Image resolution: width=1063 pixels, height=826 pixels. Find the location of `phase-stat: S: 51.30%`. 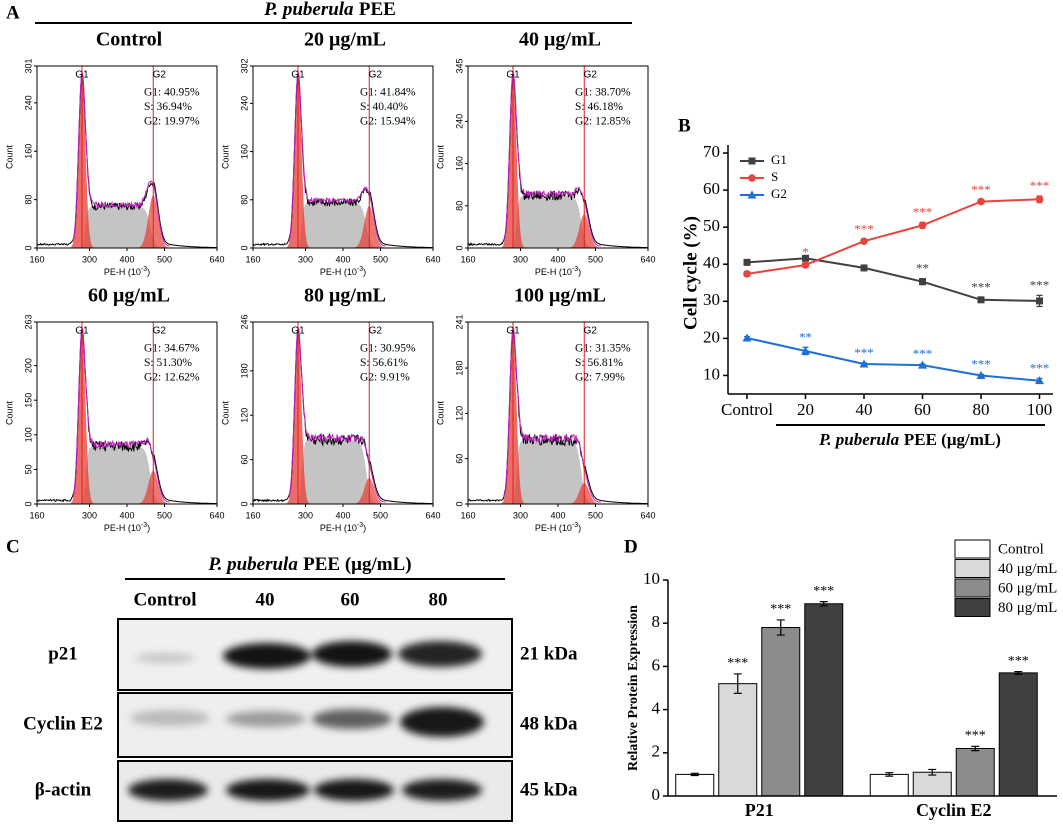

phase-stat: S: 51.30% is located at coordinates (168, 363).